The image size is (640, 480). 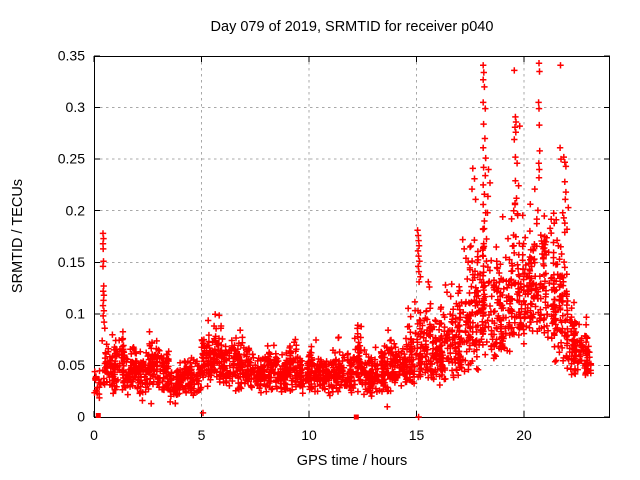 What do you see at coordinates (76, 210) in the screenshot?
I see `y-tick-label: 0.2` at bounding box center [76, 210].